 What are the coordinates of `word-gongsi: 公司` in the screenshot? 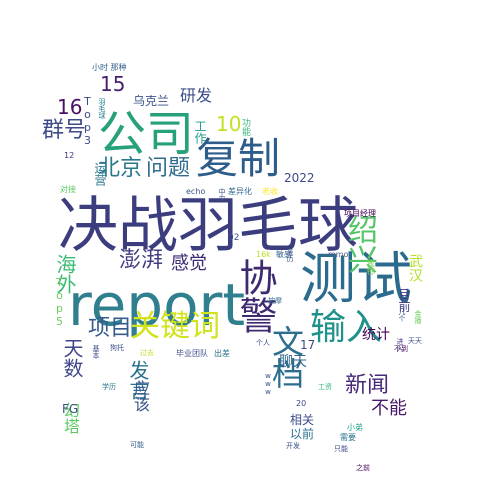 It's located at (146, 134).